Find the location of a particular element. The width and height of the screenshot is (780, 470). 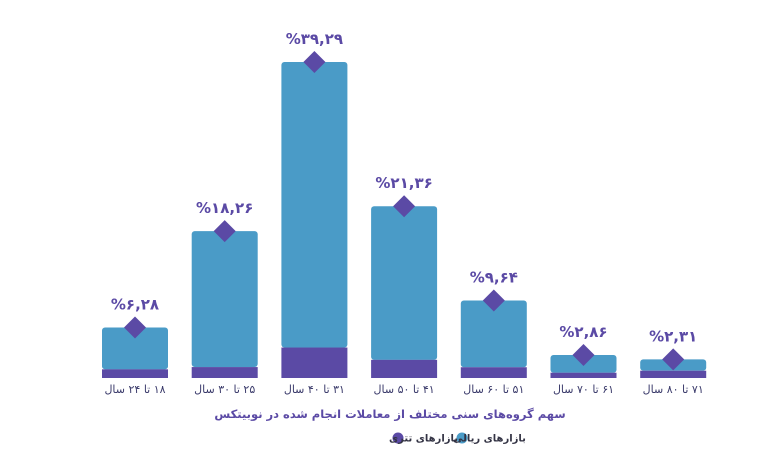

category-label-7: ۷۱ تا ۸۰ سال is located at coordinates (673, 389).